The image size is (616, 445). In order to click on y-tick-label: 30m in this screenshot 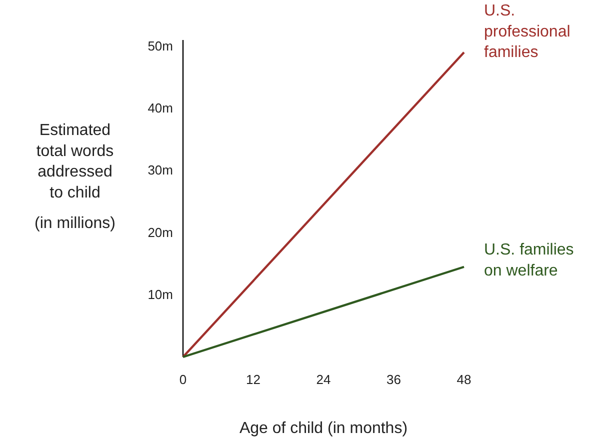, I will do `click(160, 170)`.